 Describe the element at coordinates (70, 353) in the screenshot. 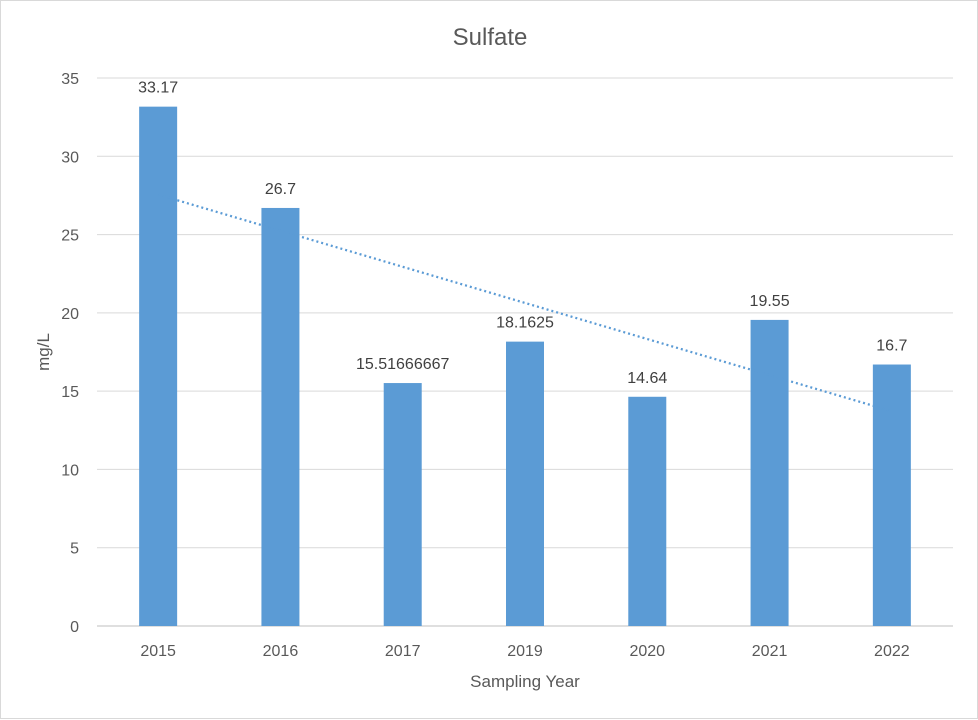

I see `y-axis-ticks: 0 5 10 15 20 25 30 35` at that location.